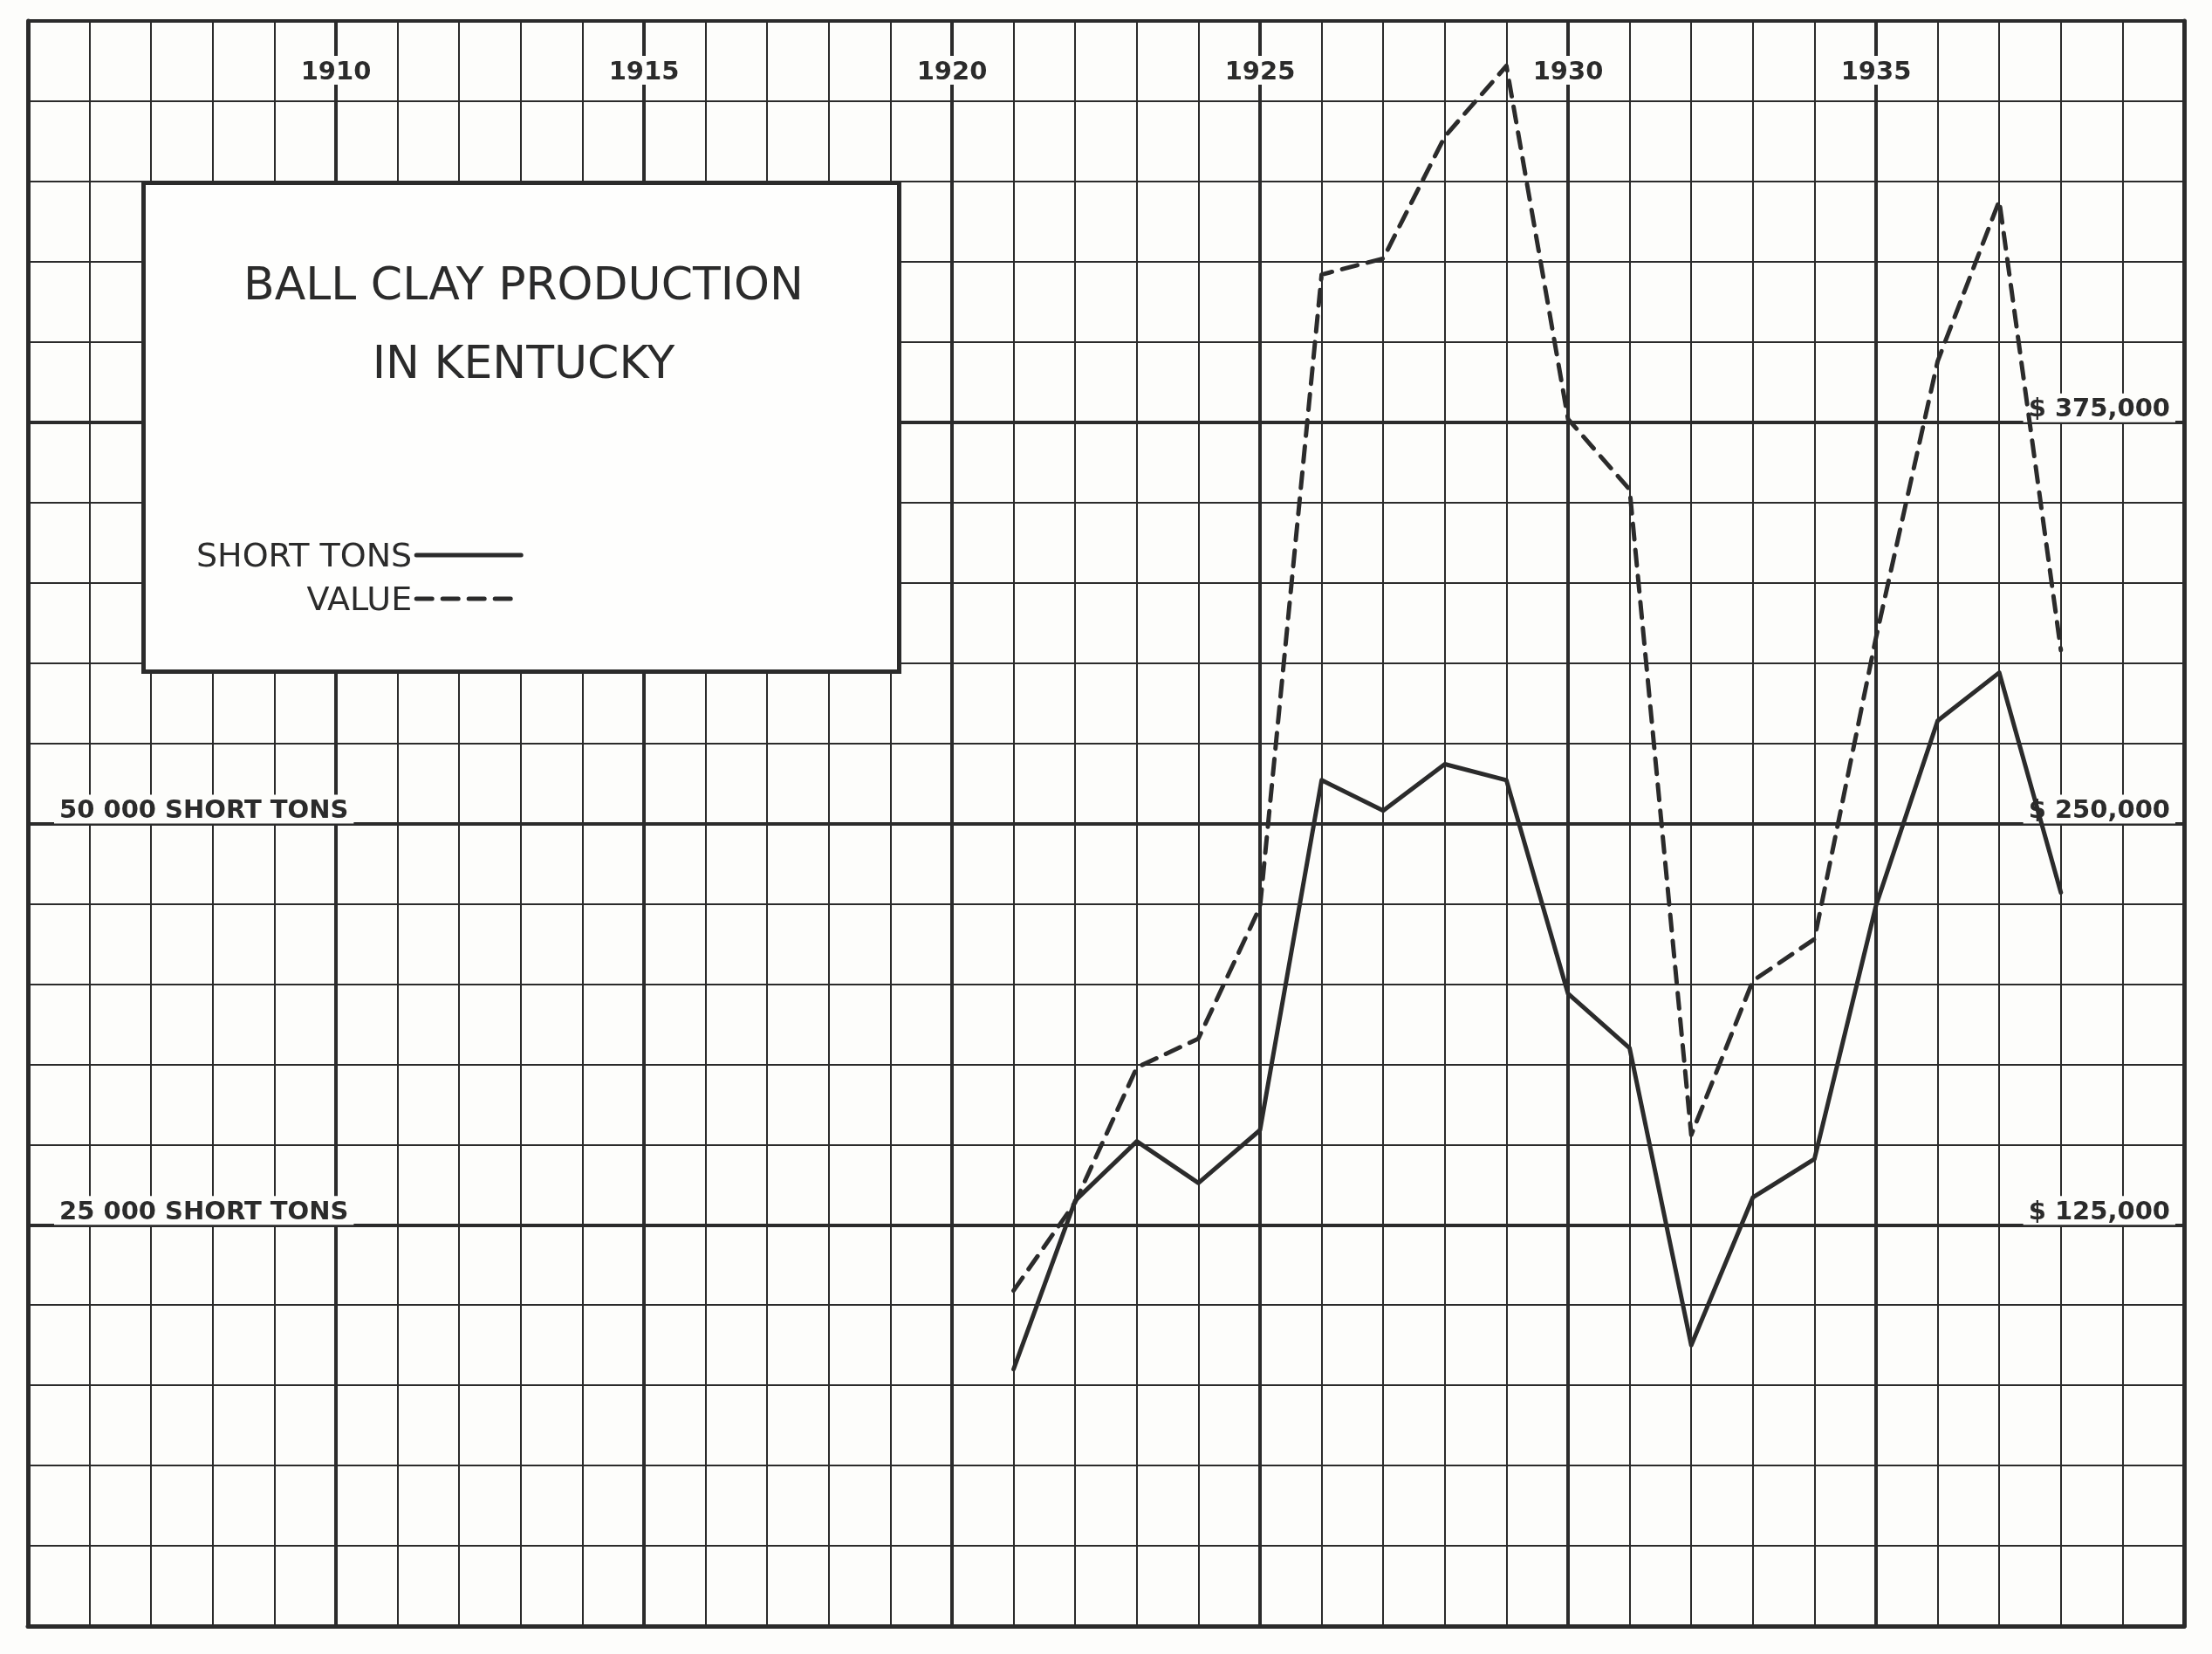  Describe the element at coordinates (1260, 70) in the screenshot. I see `x-tick-label: 1925` at that location.